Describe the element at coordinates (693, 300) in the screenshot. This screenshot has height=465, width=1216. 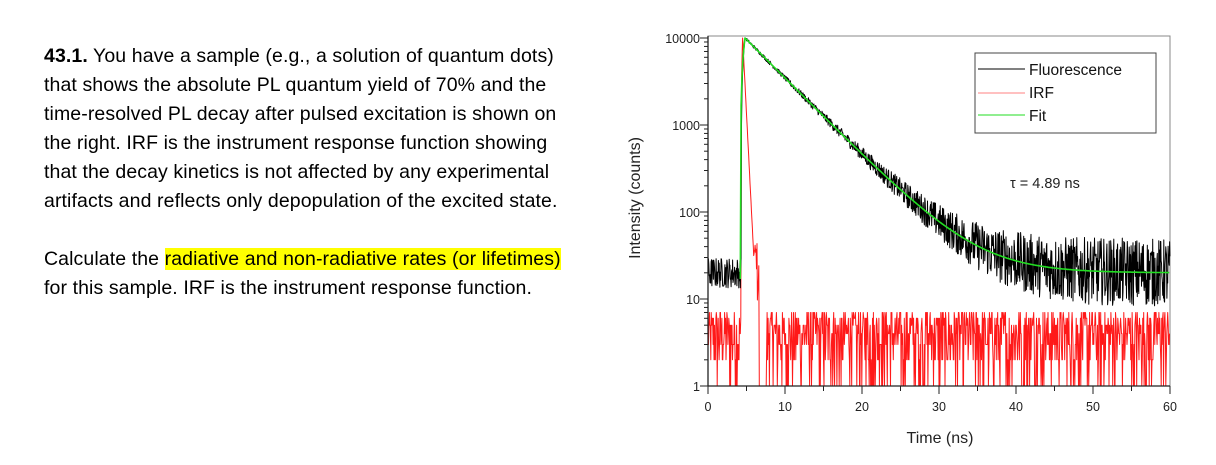
I see `y-tick-label: 10` at that location.